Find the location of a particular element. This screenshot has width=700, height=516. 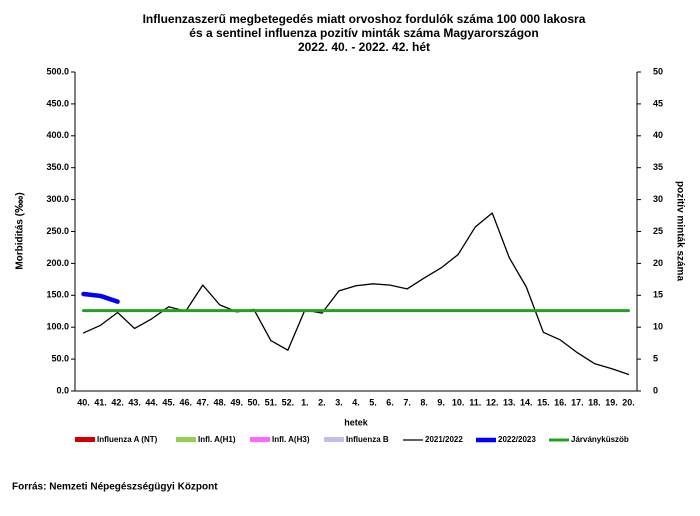

y-tick-label: 400.0 is located at coordinates (57, 135).